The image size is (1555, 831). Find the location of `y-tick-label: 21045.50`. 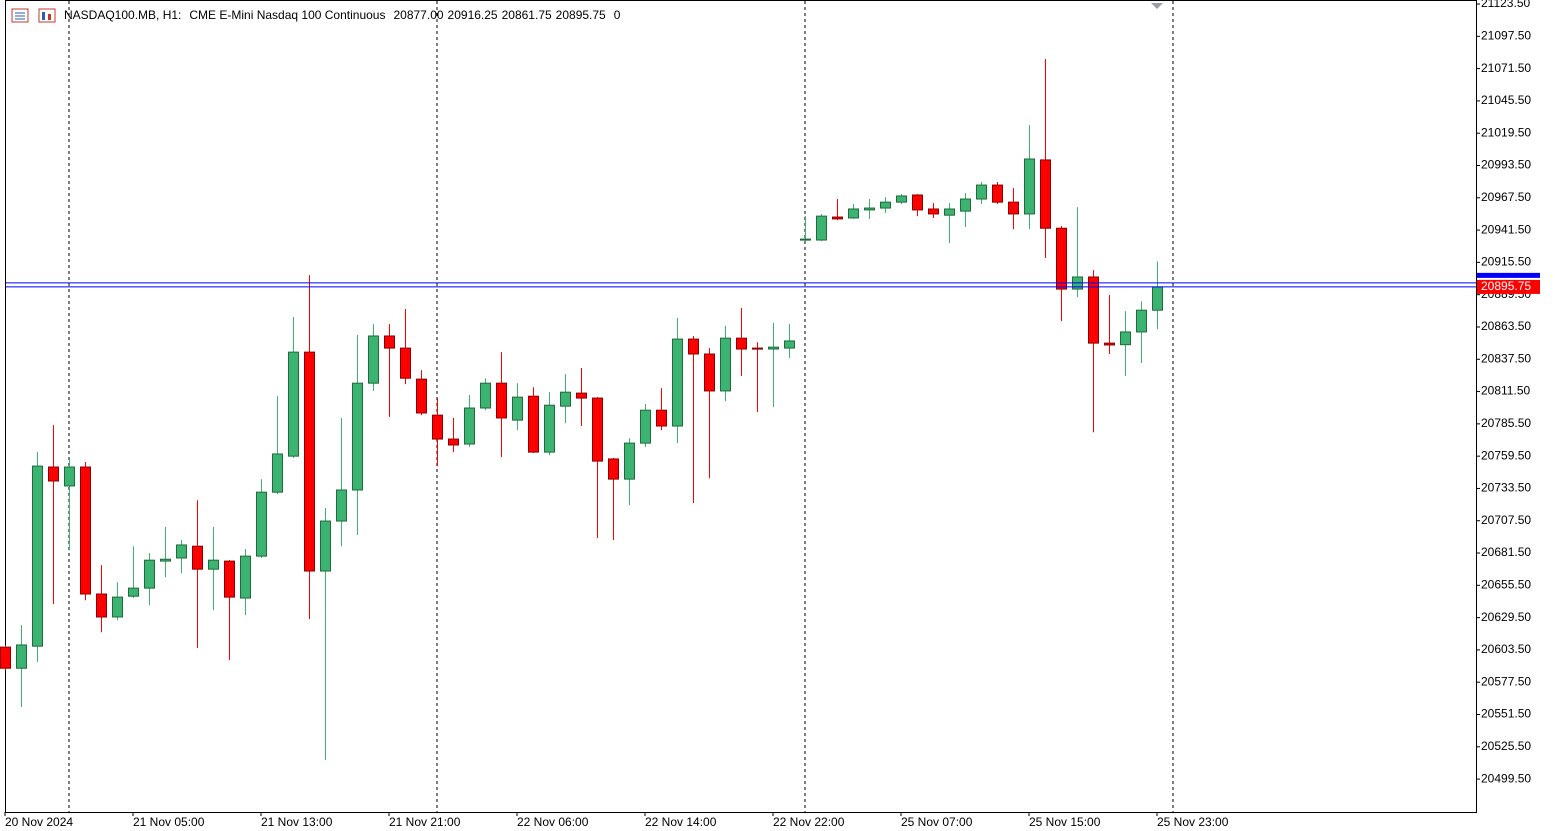

y-tick-label: 21045.50 is located at coordinates (1506, 100).